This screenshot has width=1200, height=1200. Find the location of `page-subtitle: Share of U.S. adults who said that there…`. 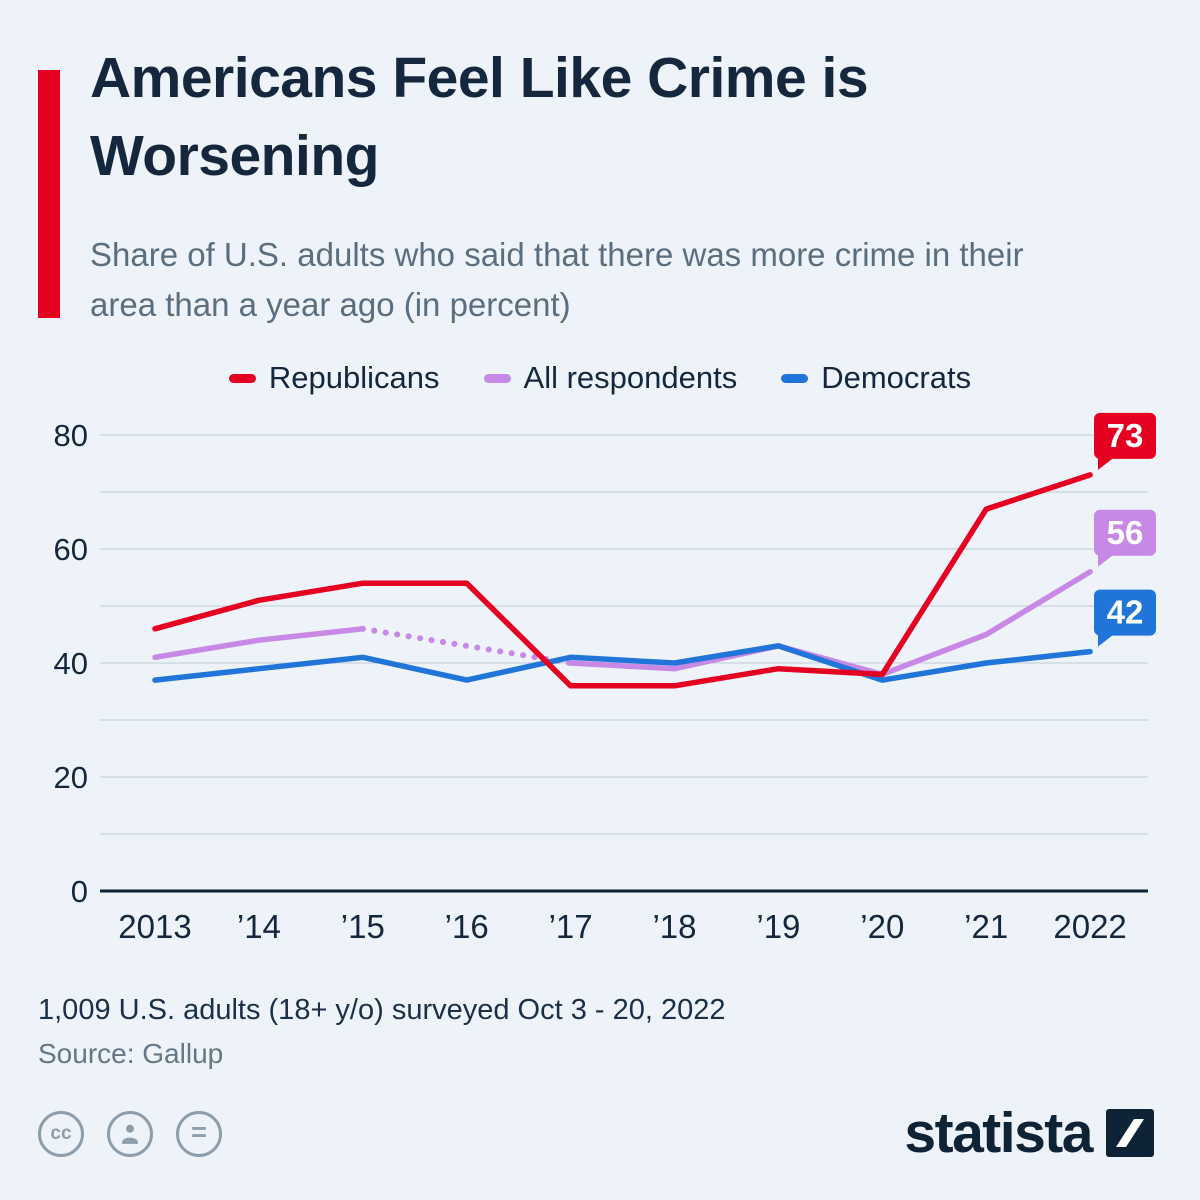

page-subtitle: Share of U.S. adults who said that there… is located at coordinates (557, 279).